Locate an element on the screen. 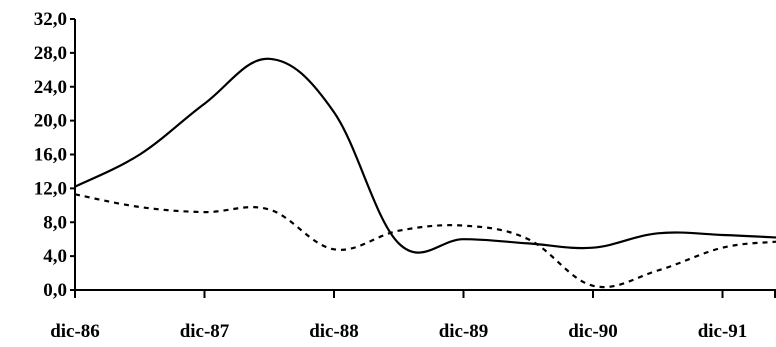  x-tick-label: dic-88 is located at coordinates (334, 331).